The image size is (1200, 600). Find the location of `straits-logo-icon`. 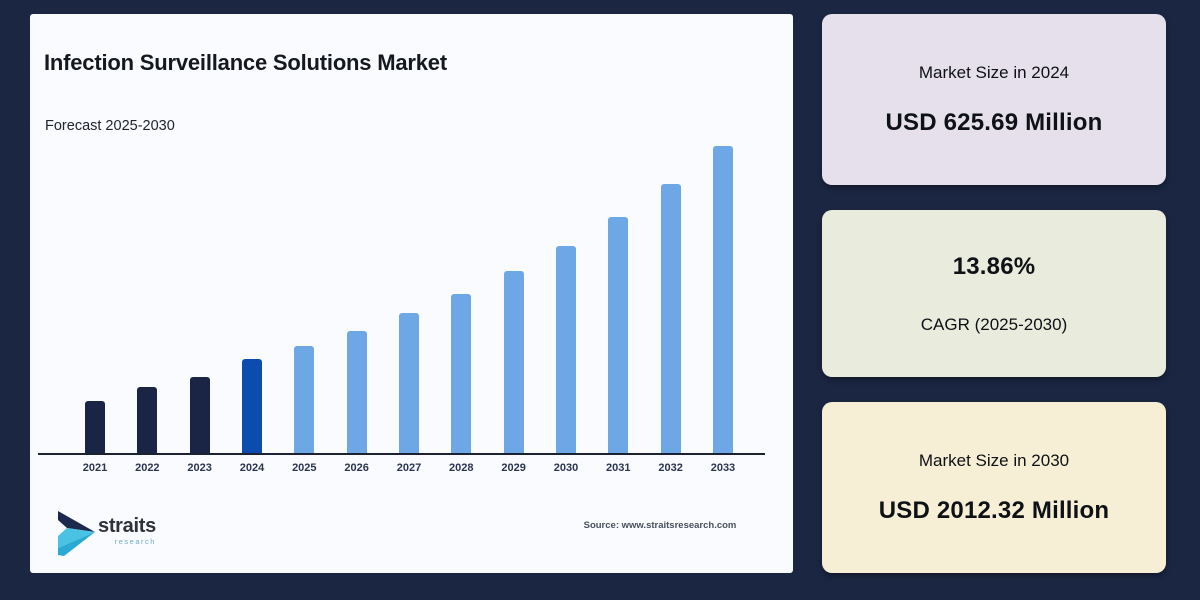

straits-logo-icon is located at coordinates (76, 533).